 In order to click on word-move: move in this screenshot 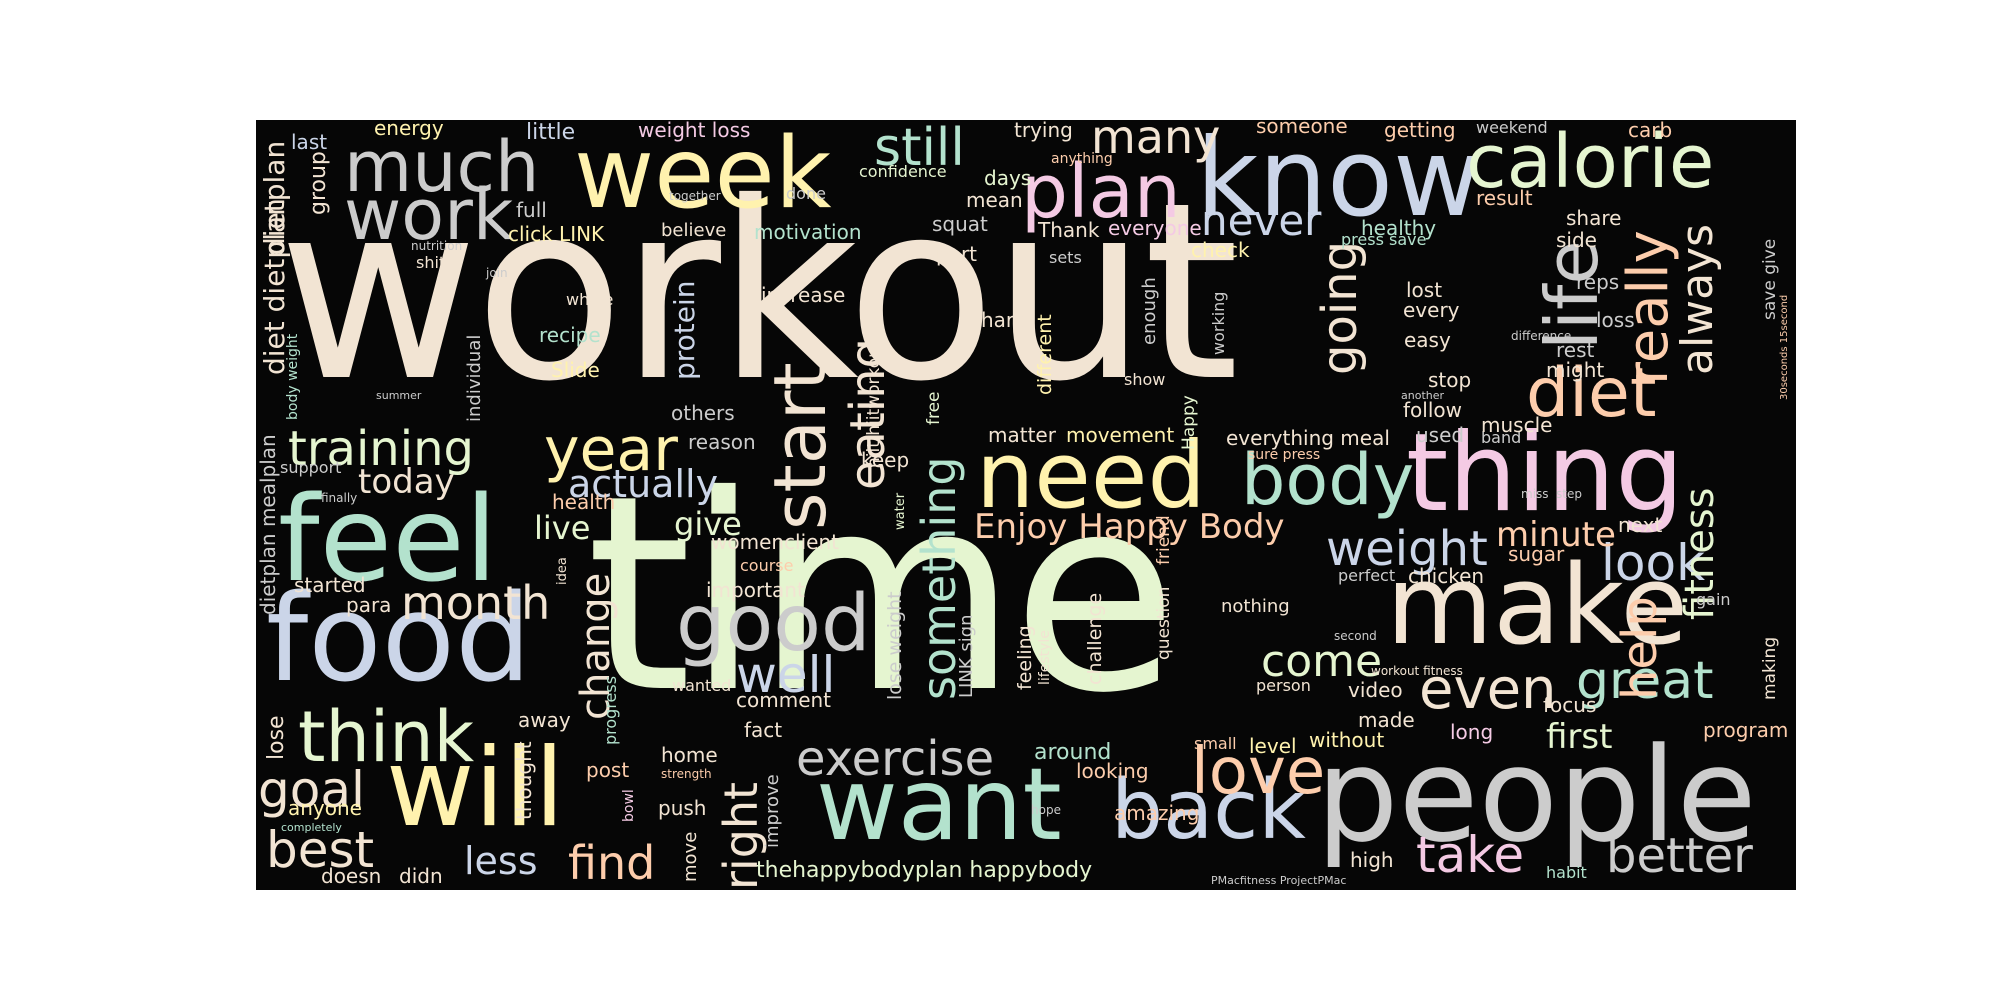, I will do `click(690, 856)`.